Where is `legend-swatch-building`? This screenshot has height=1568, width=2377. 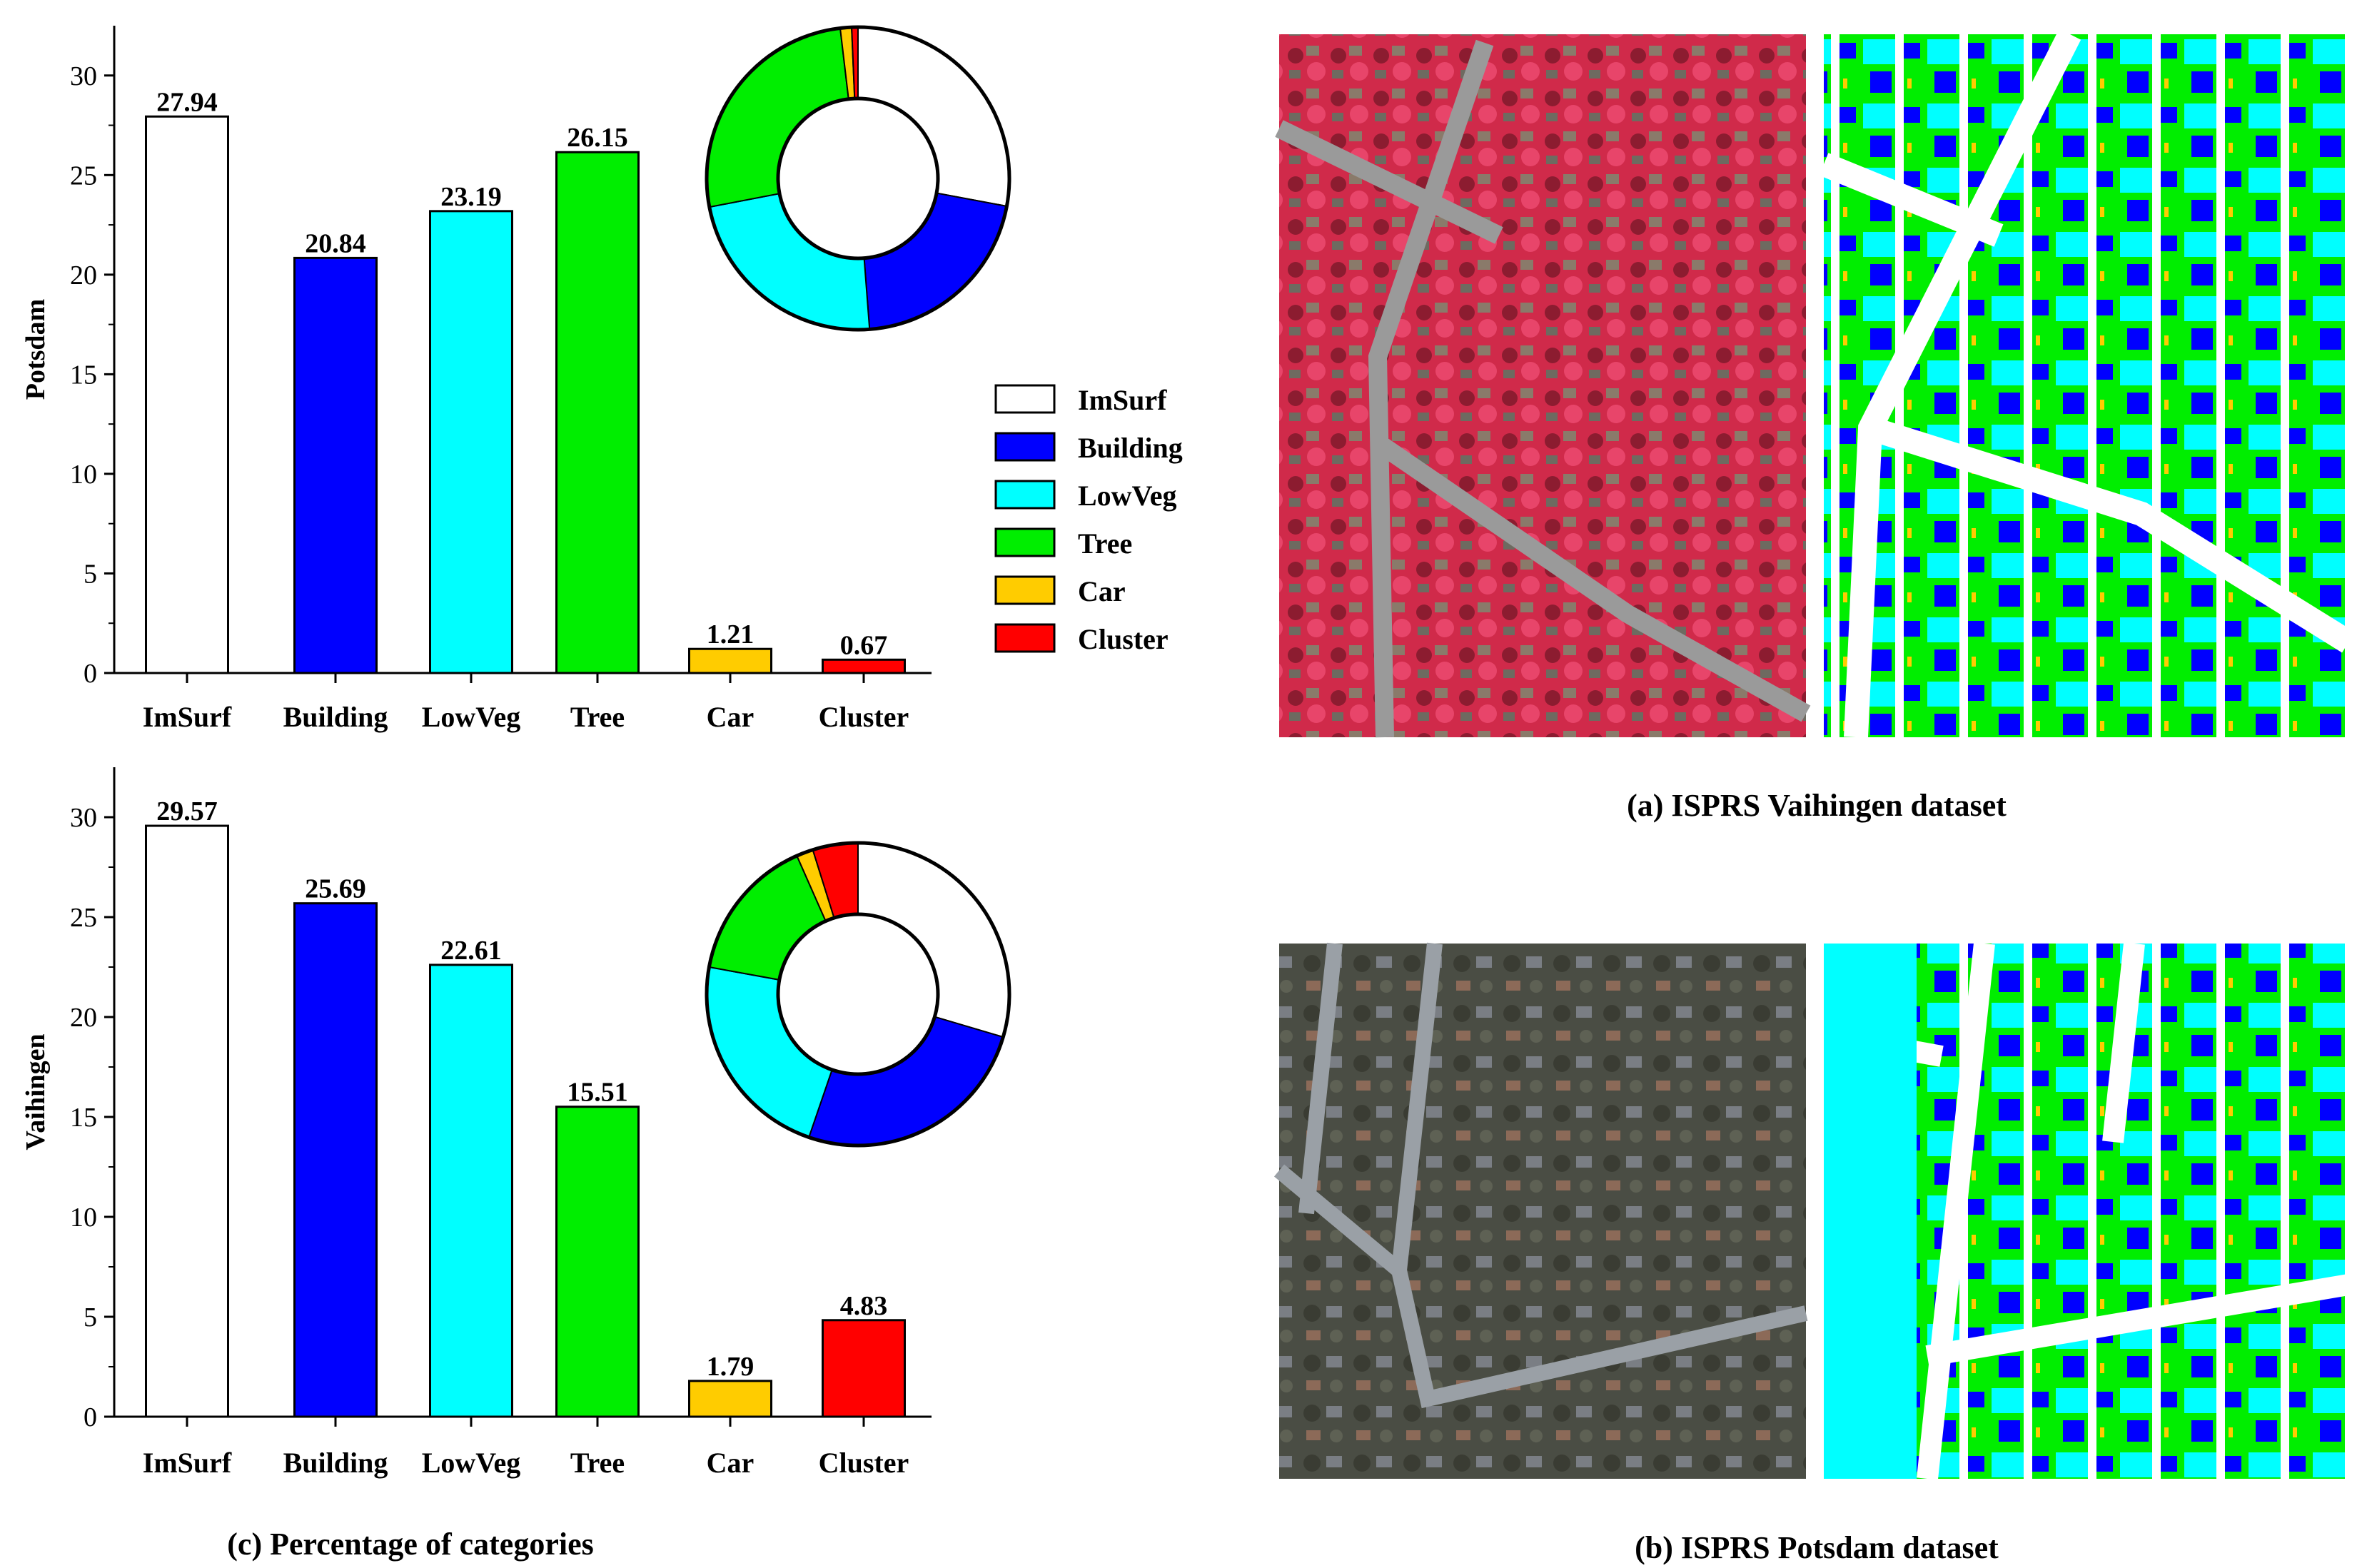
legend-swatch-building is located at coordinates (1025, 447).